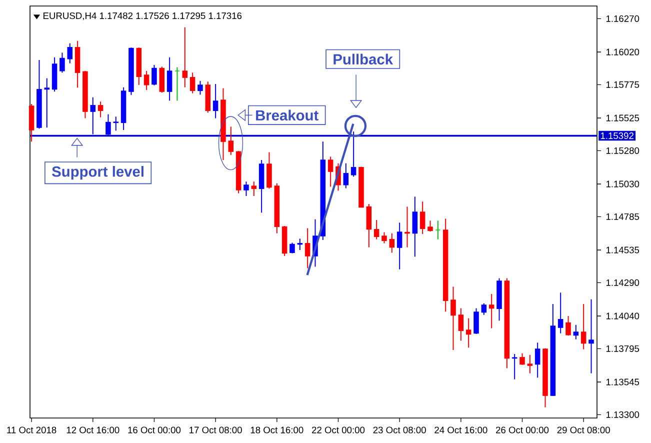  I want to click on x-tick-label: 17 Oct 08:00, so click(216, 430).